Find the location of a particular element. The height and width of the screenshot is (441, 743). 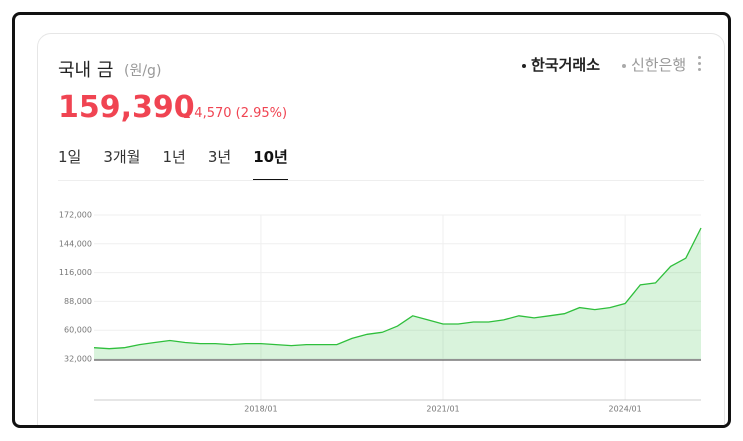

source-tab: 한국거래소 is located at coordinates (561, 64).